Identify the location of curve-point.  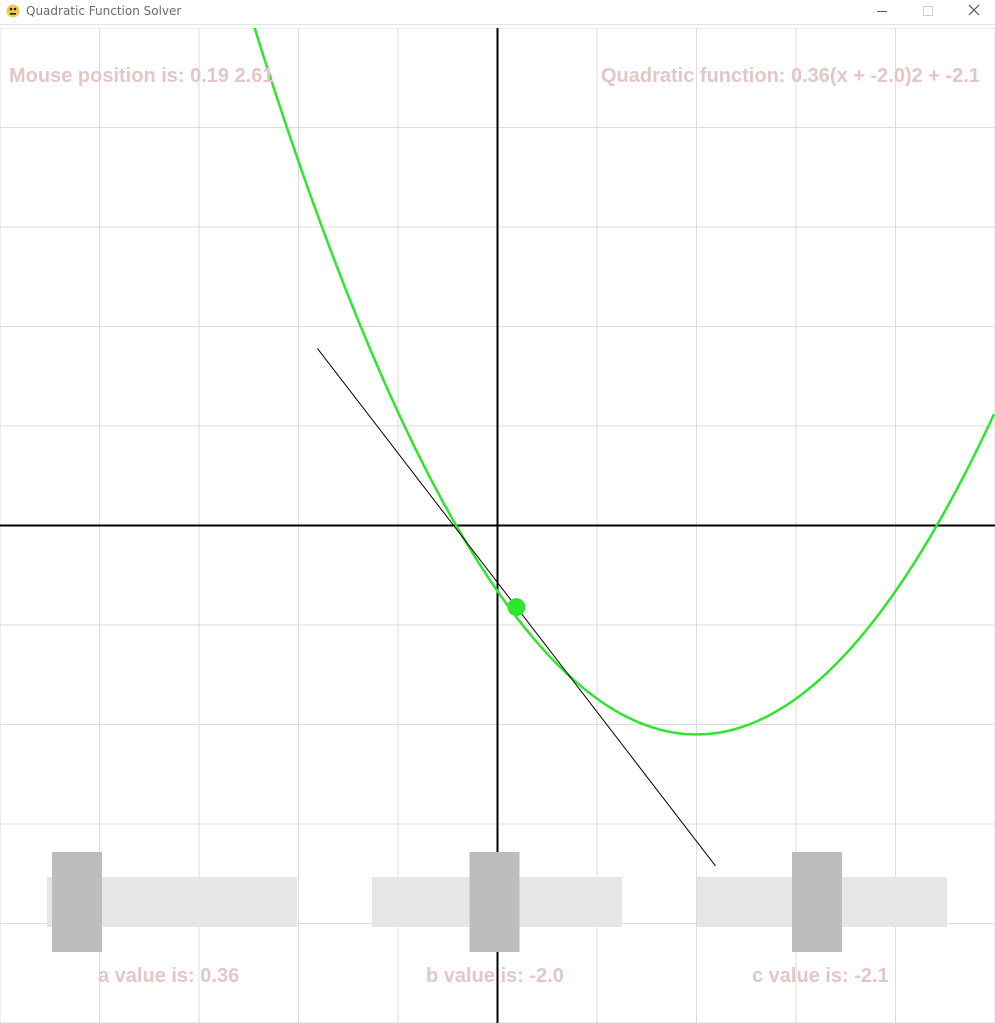
(516, 607).